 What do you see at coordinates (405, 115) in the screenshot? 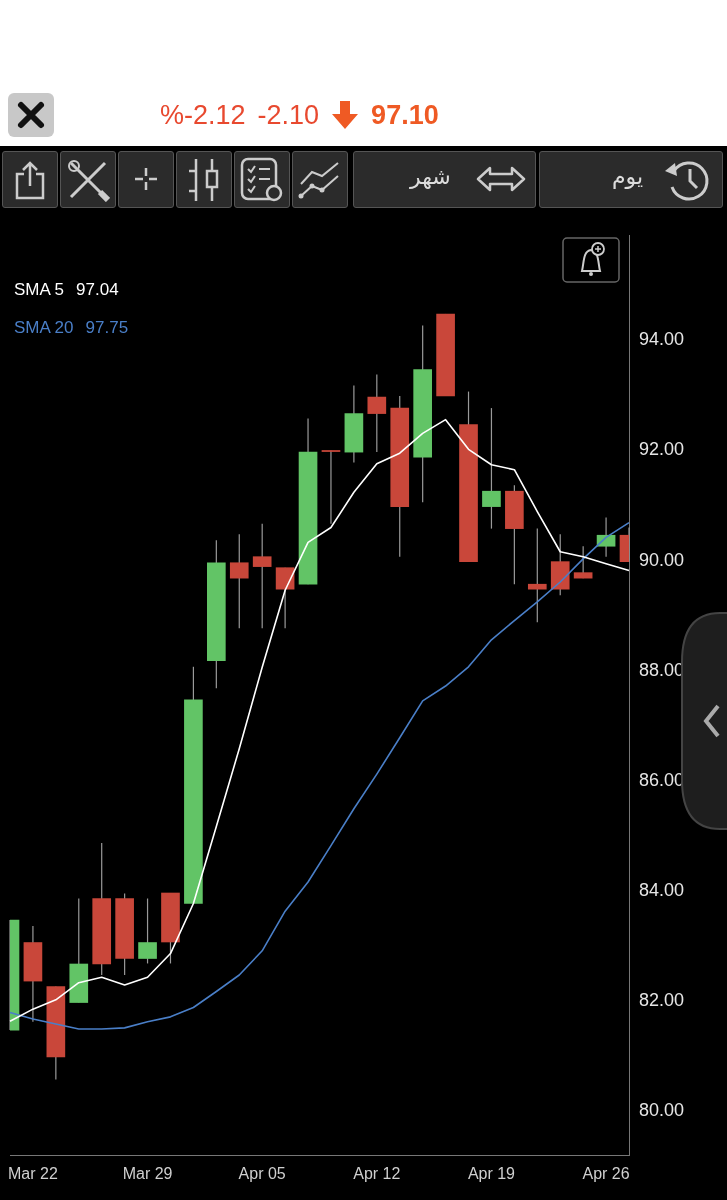
I see `text: 97.10` at bounding box center [405, 115].